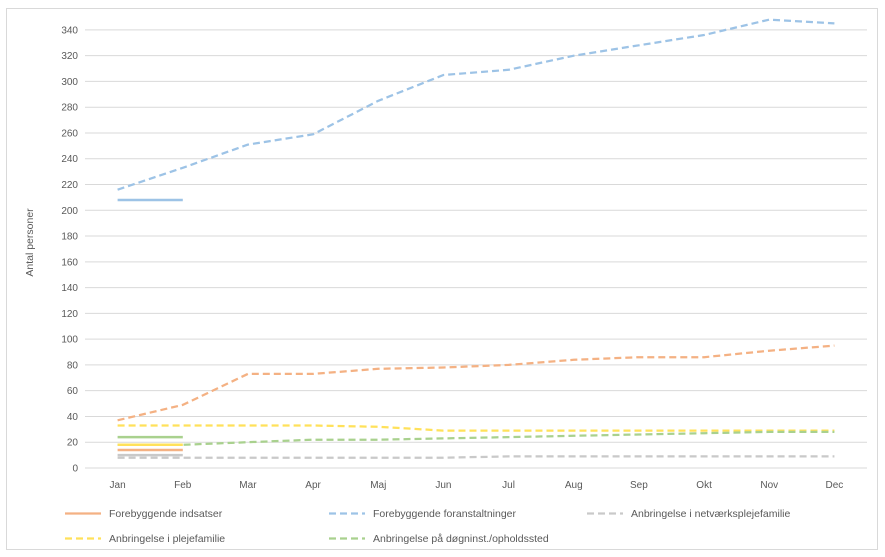 Image resolution: width=885 pixels, height=557 pixels. I want to click on x-tick-label: Dec, so click(835, 485).